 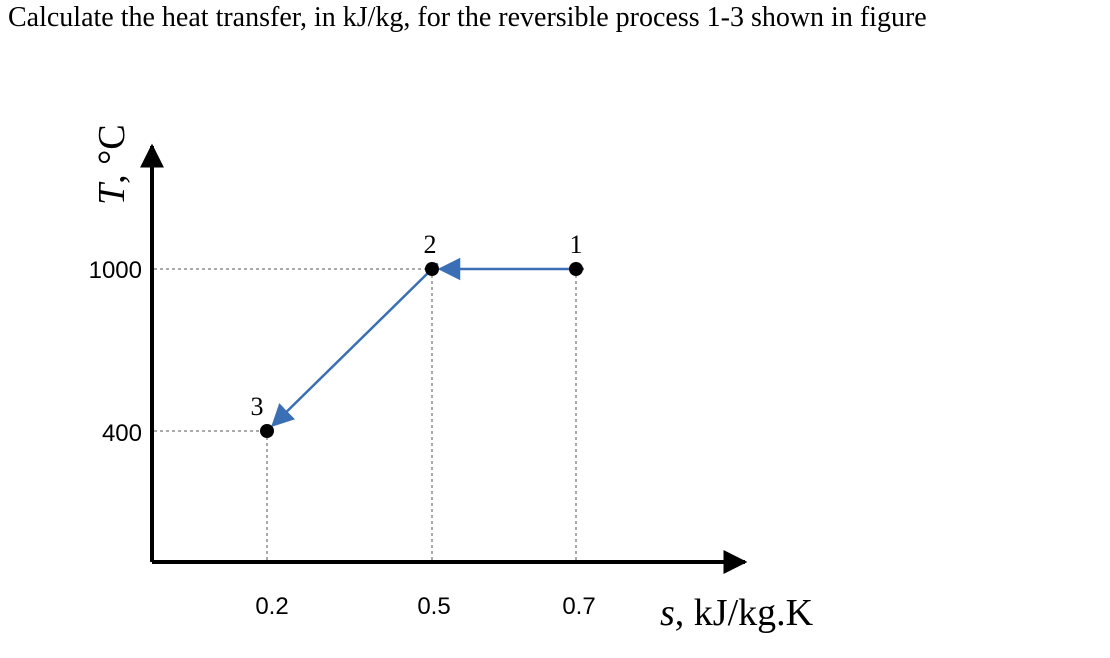 I want to click on y-axis-label: T, °C, so click(x=112, y=164).